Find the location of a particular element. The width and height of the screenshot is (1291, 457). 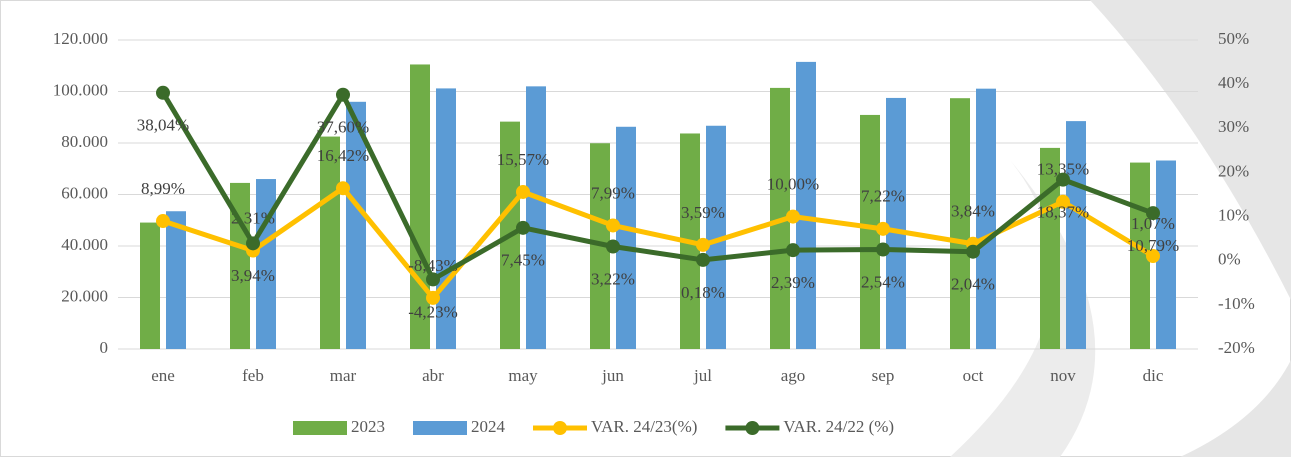

data-label: 3,59% is located at coordinates (703, 212).